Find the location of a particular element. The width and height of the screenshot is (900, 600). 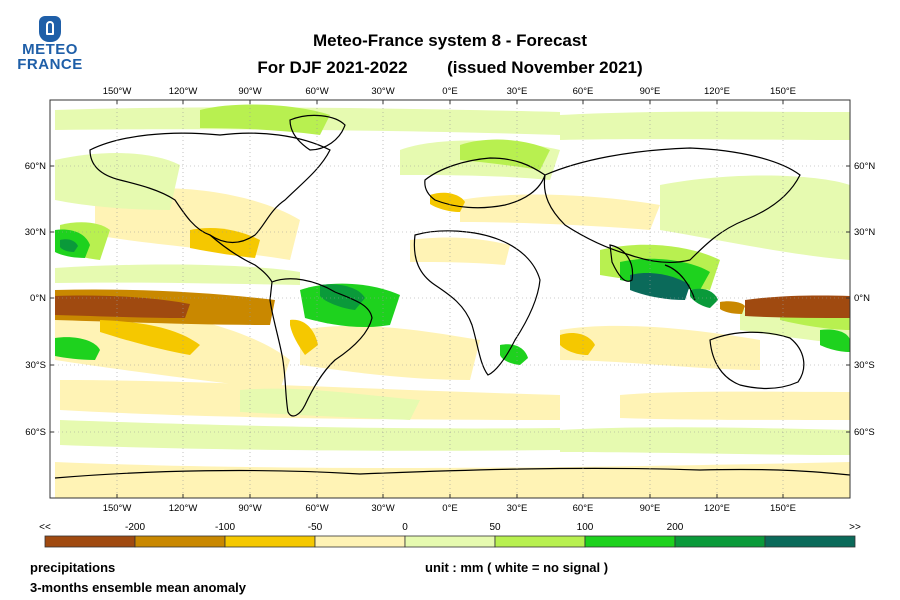

lat-label-left: 0°N is located at coordinates (38, 298).